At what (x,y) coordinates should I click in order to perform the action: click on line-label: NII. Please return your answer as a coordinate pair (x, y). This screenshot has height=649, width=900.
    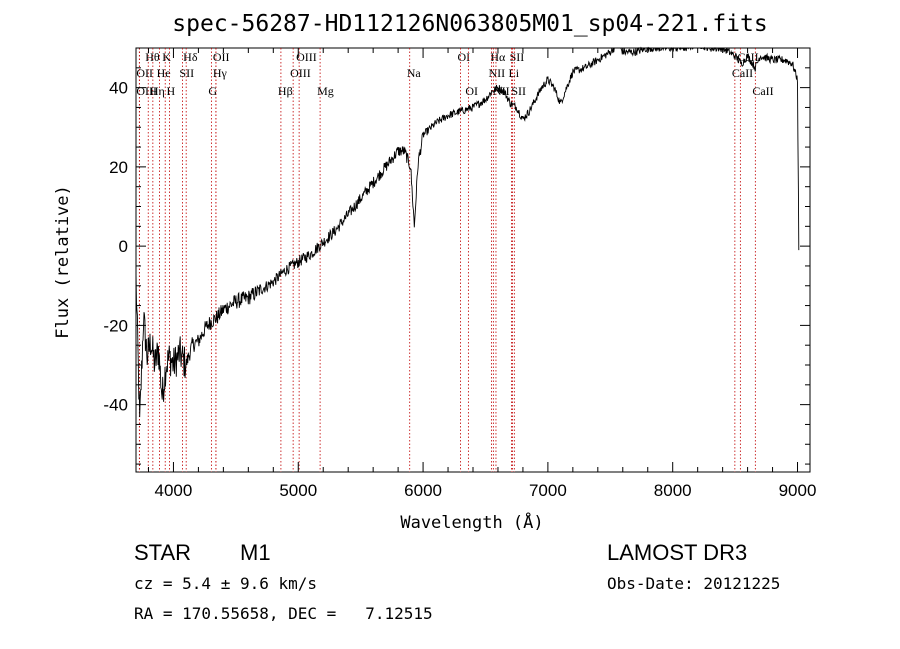
    Looking at the image, I should click on (496, 73).